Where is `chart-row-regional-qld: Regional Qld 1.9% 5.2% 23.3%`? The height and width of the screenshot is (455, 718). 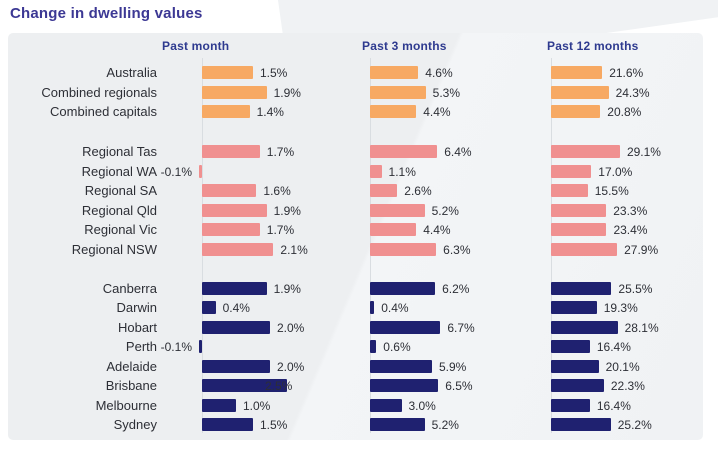
chart-row-regional-qld: Regional Qld 1.9% 5.2% 23.3% is located at coordinates (359, 211).